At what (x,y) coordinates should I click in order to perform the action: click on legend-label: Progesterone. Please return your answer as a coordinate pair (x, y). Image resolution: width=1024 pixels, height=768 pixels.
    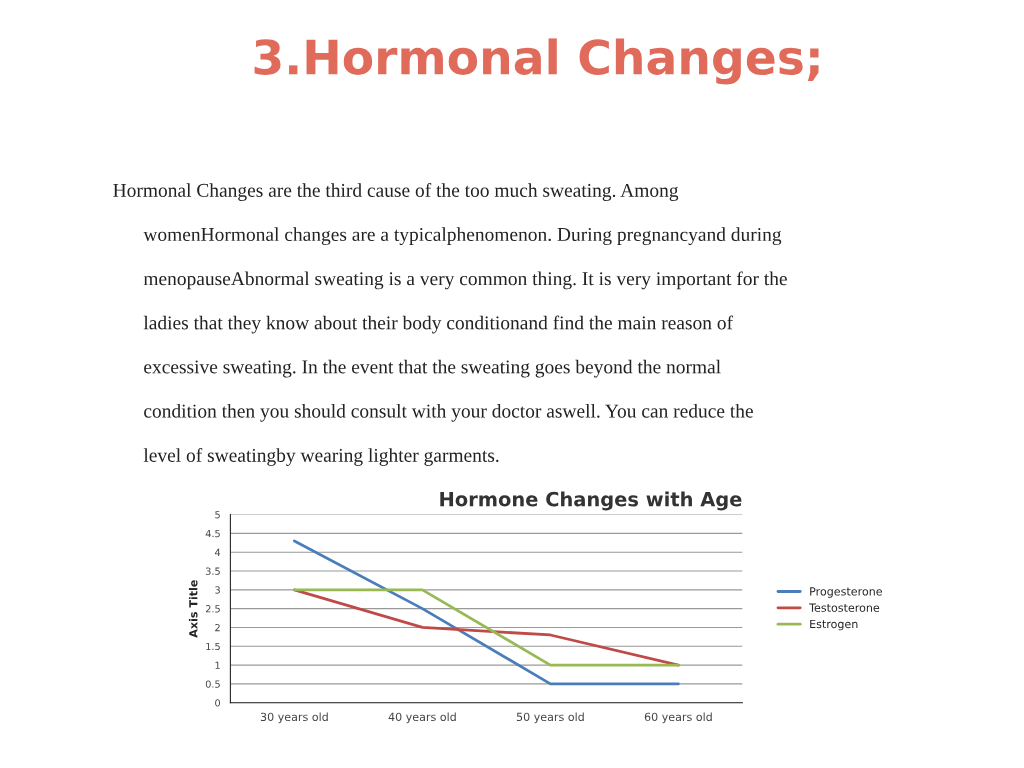
    Looking at the image, I should click on (846, 592).